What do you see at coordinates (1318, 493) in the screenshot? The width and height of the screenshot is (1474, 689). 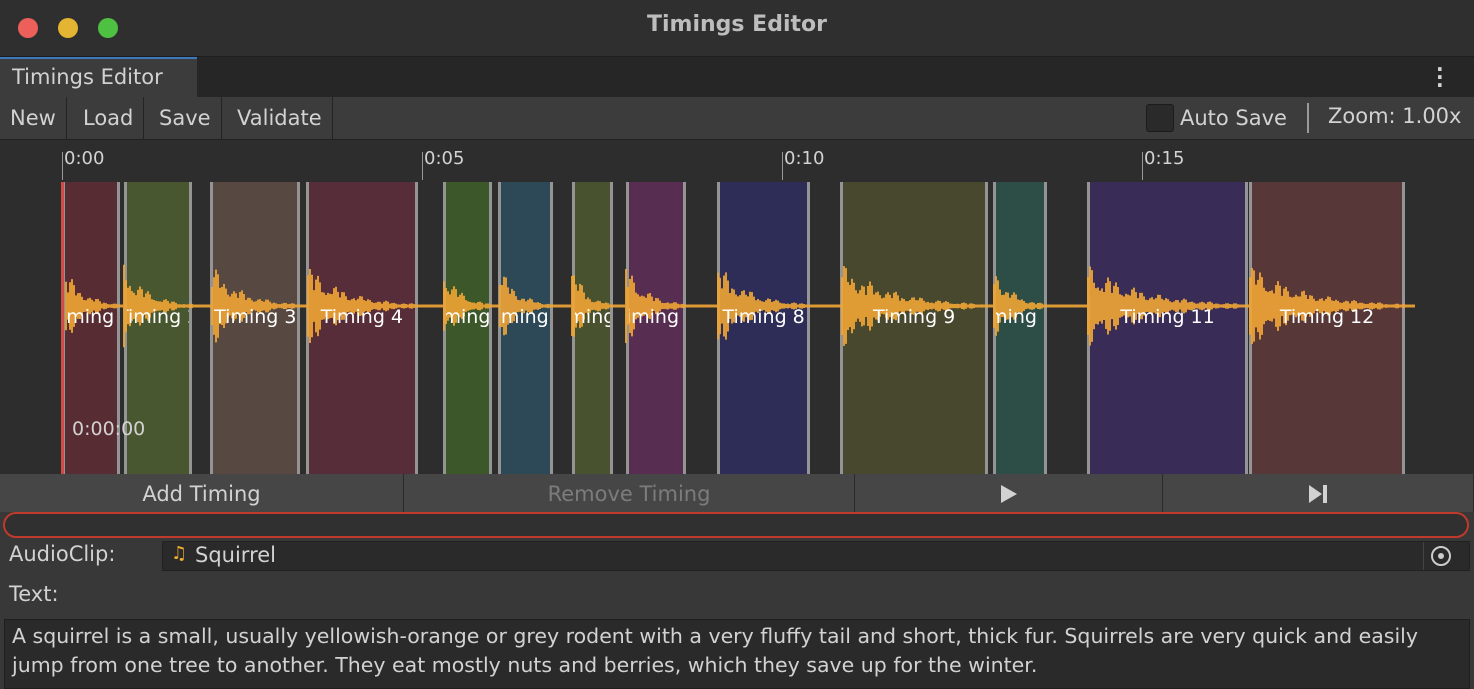 I see `step-button` at bounding box center [1318, 493].